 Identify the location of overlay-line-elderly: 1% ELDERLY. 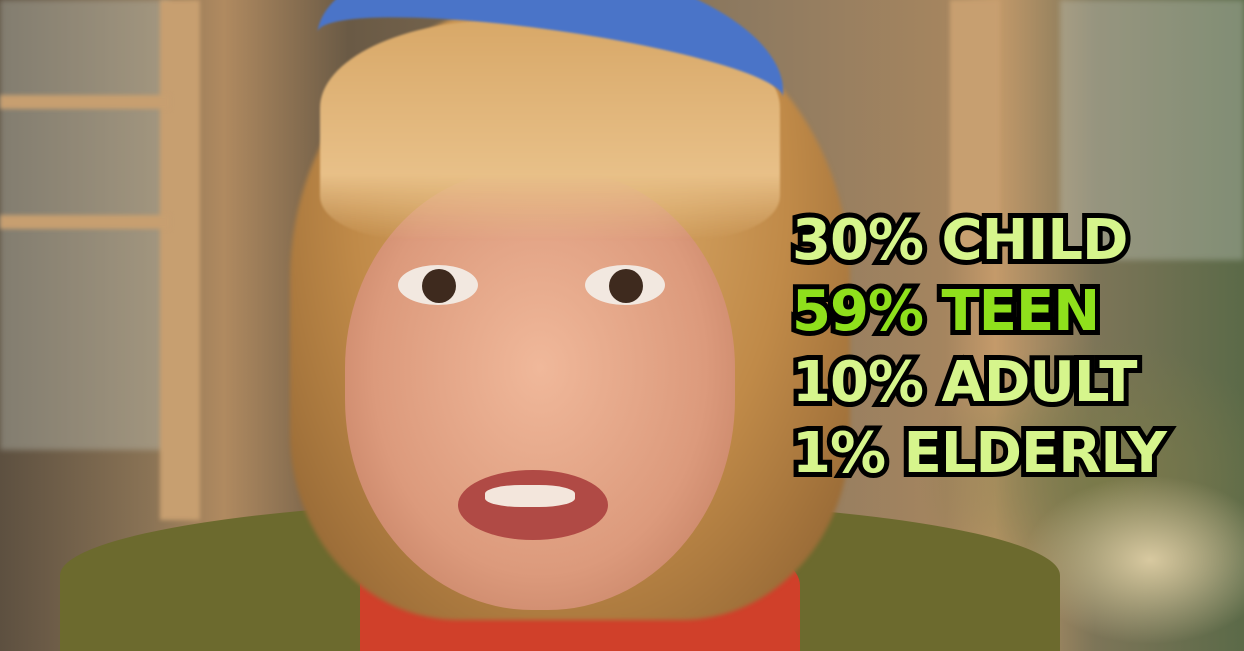
(979, 453).